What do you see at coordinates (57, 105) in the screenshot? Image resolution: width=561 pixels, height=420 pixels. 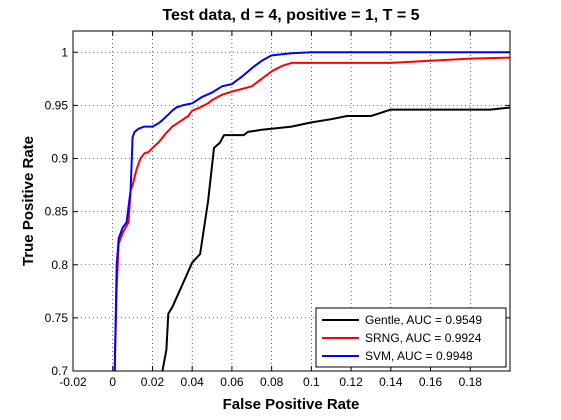 I see `y-tick-label: 0.95` at bounding box center [57, 105].